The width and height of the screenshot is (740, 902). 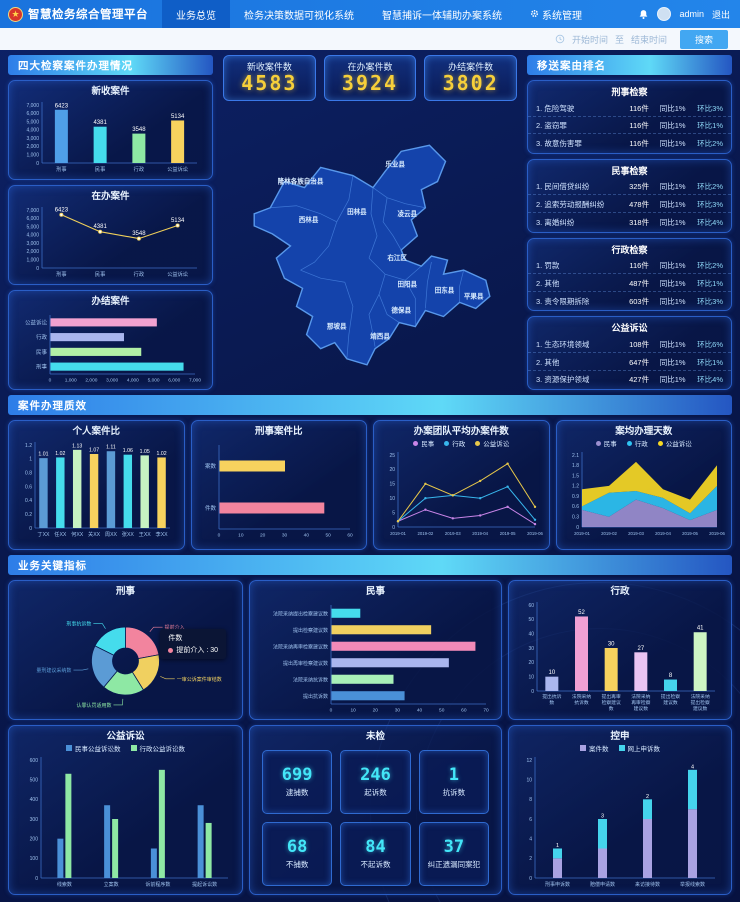 I want to click on rank-name: 1. 民间借贷纠纷, so click(x=563, y=187).